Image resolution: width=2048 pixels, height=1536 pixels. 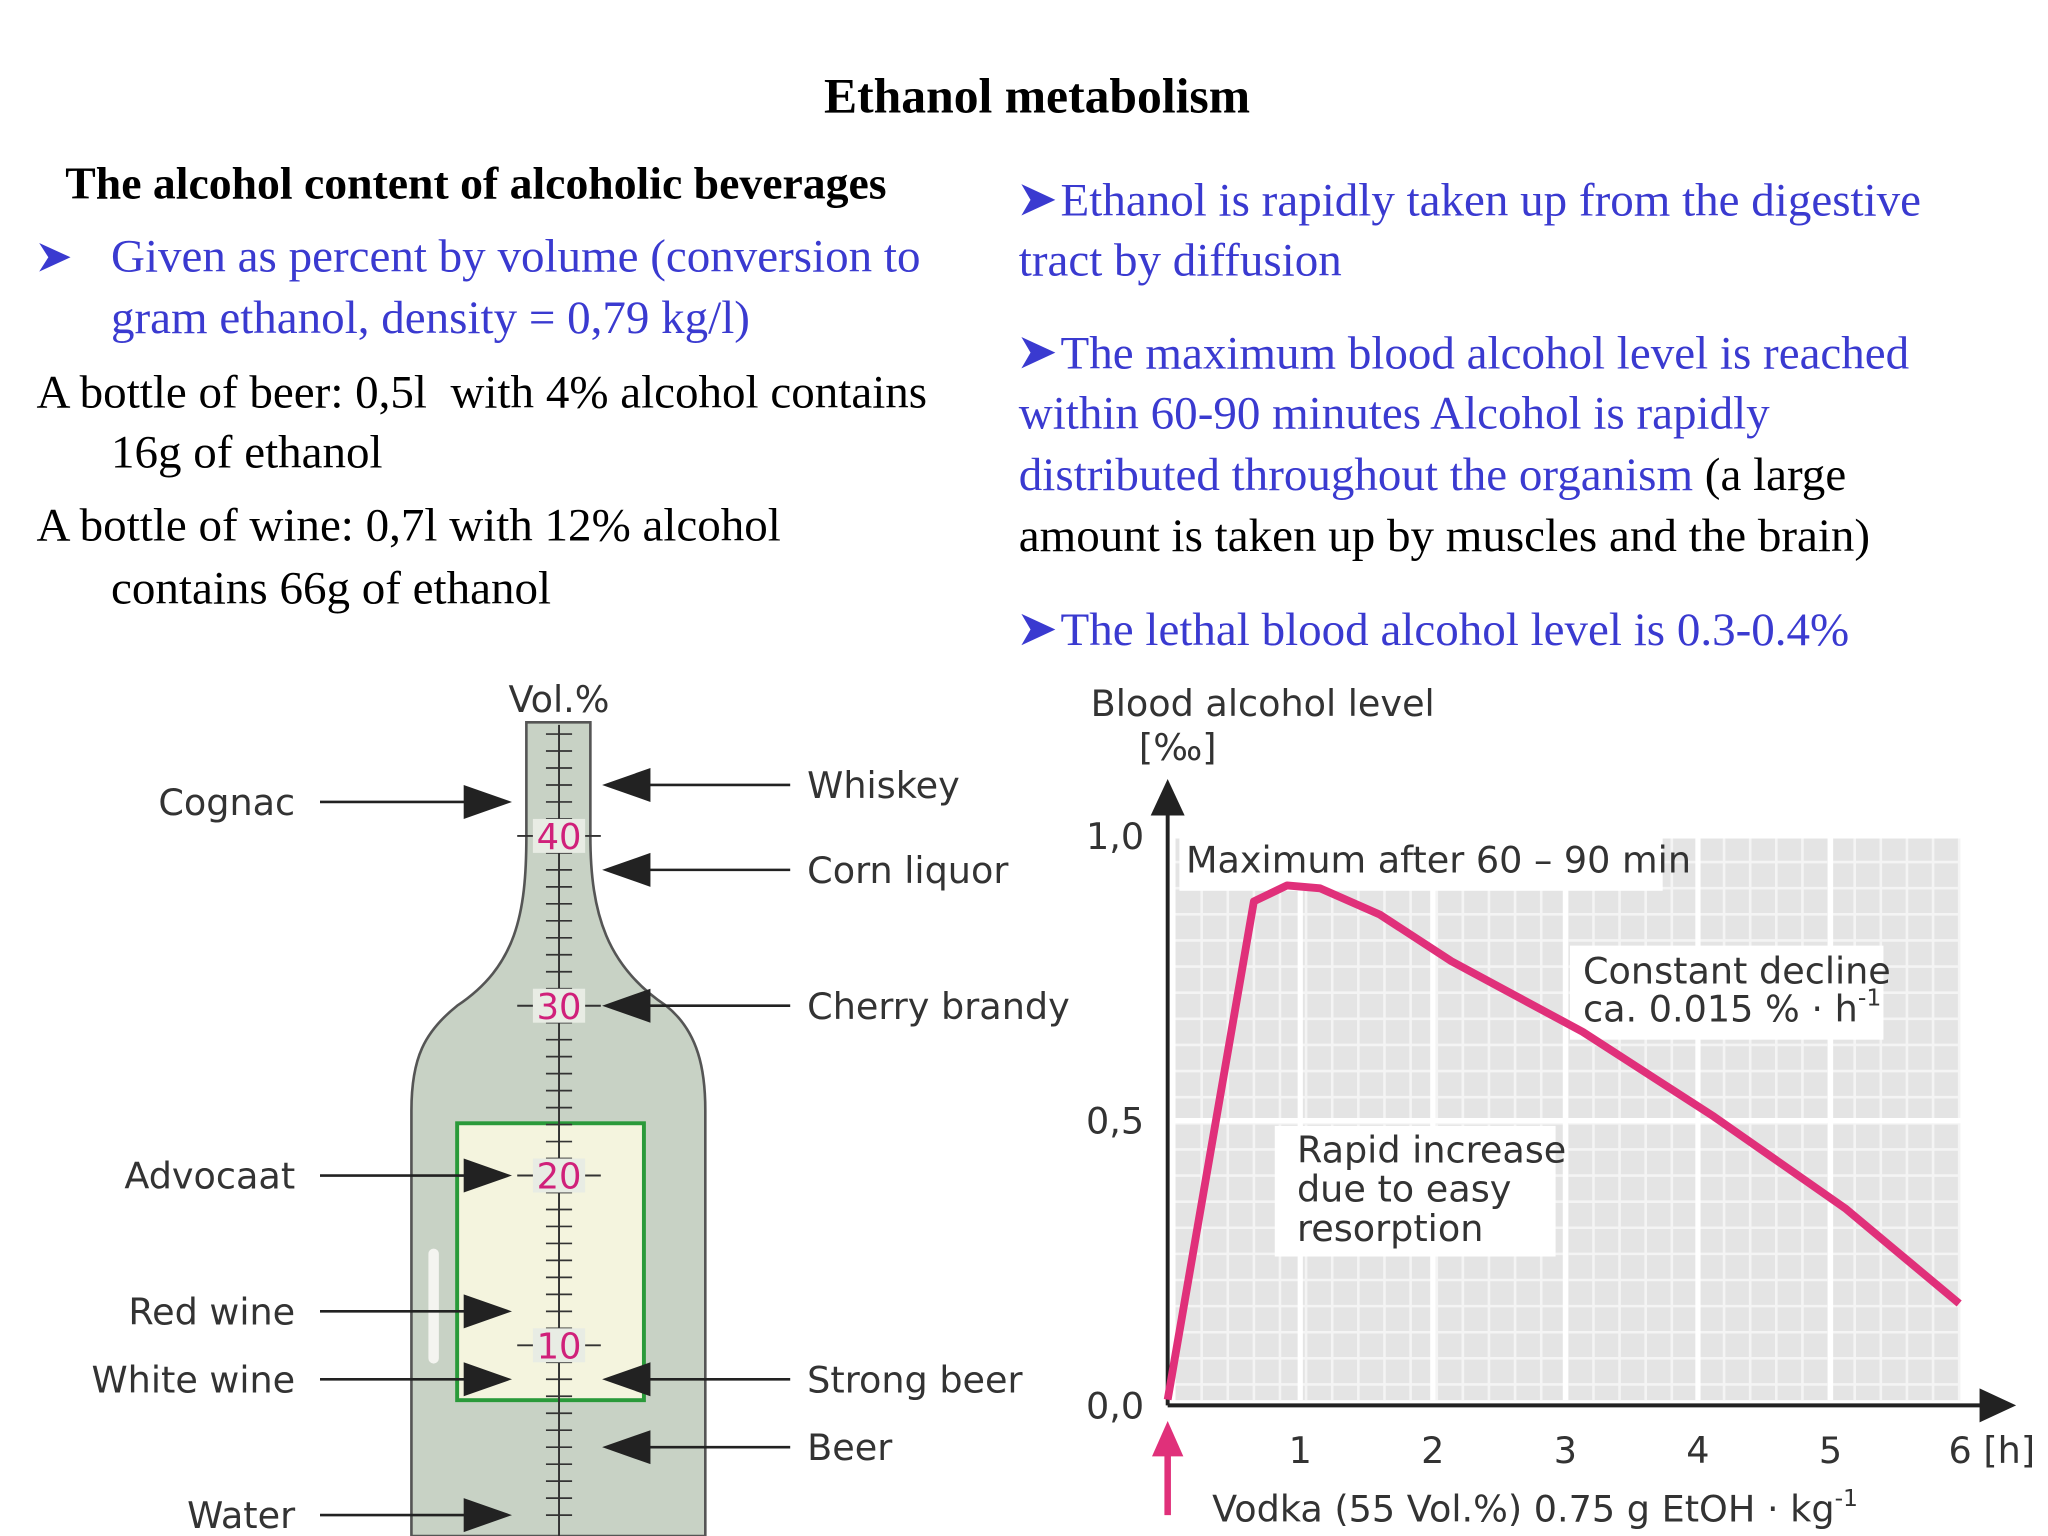 What do you see at coordinates (1992, 1450) in the screenshot?
I see `x-tick-label: 6 [h]` at bounding box center [1992, 1450].